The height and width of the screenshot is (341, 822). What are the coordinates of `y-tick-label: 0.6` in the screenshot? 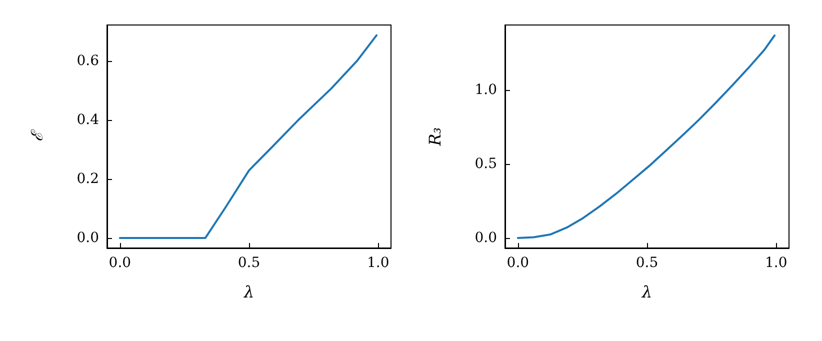 It's located at (88, 60).